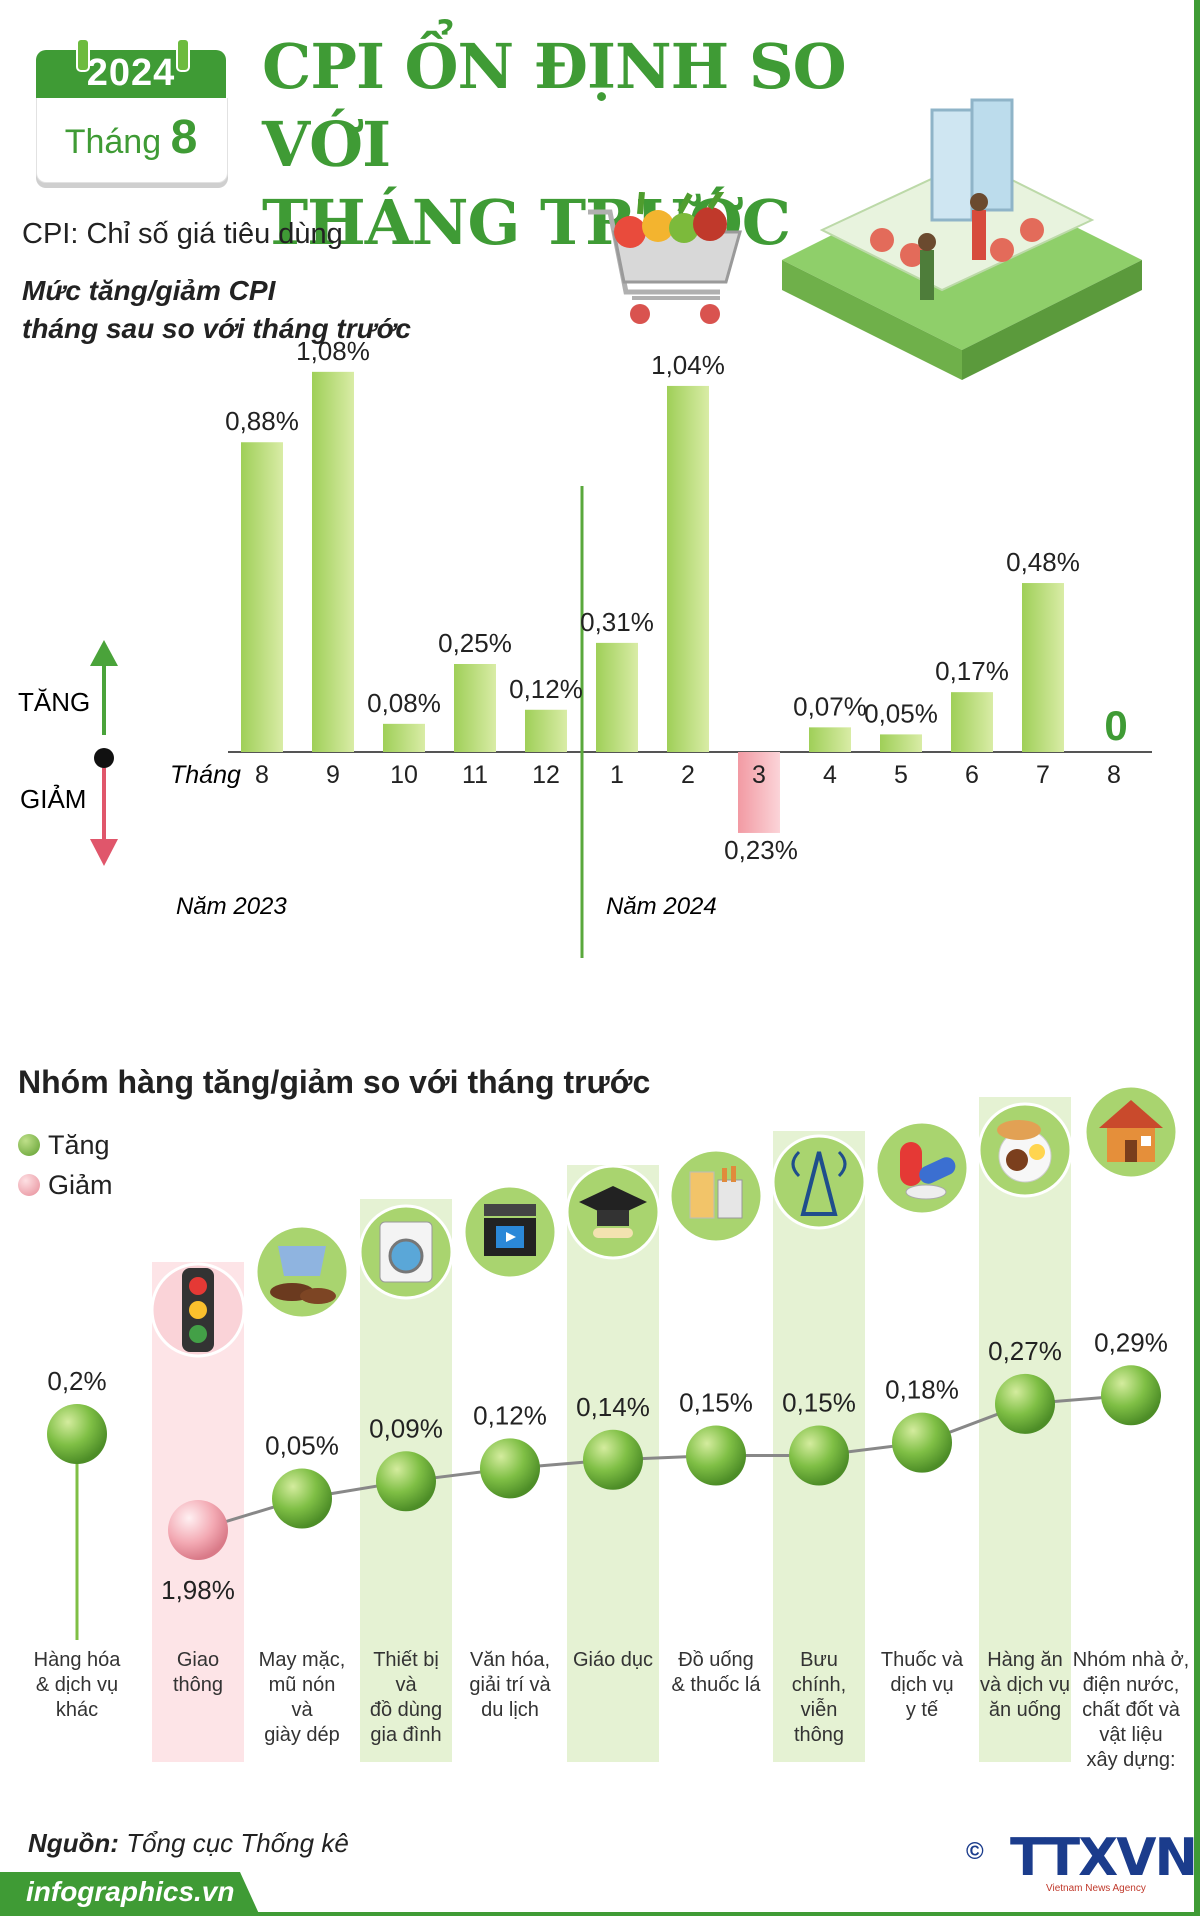 This screenshot has height=1916, width=1200. Describe the element at coordinates (131, 137) in the screenshot. I see `calendar-month: Tháng 8` at that location.